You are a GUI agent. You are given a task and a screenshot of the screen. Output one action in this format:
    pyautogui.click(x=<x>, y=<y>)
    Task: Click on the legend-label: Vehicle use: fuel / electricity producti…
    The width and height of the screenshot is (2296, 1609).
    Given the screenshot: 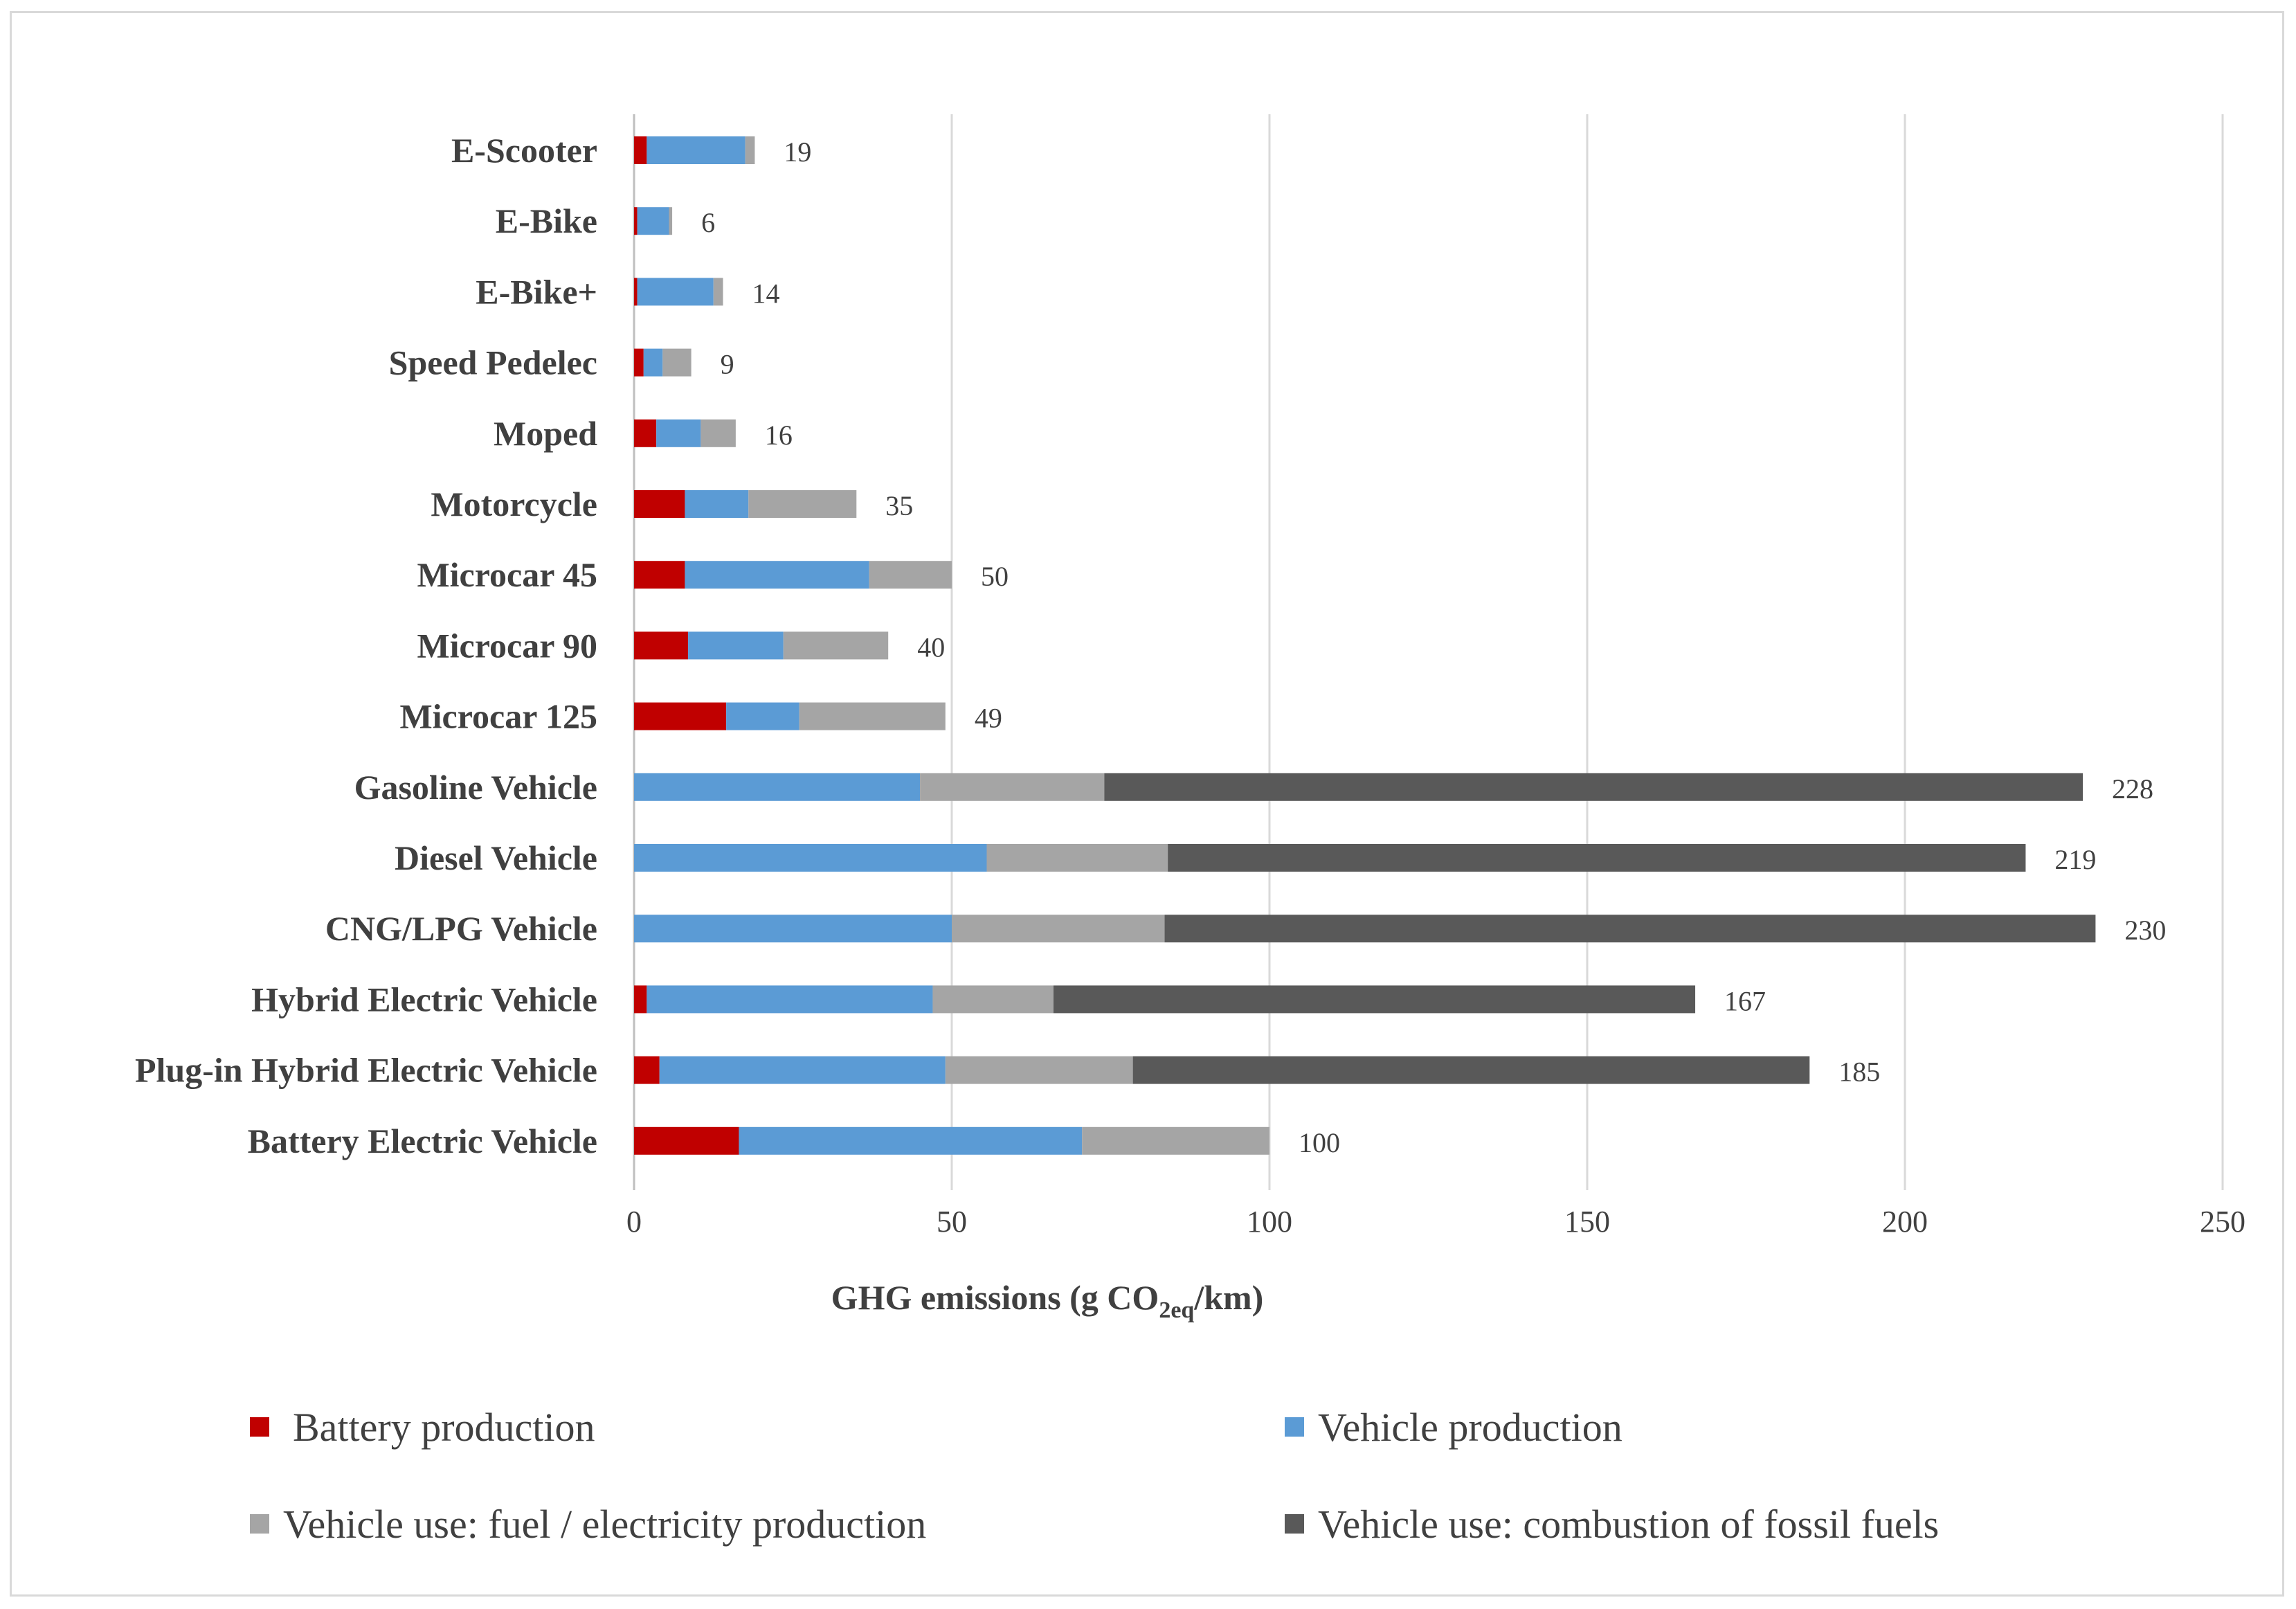 What is the action you would take?
    pyautogui.click(x=604, y=1524)
    